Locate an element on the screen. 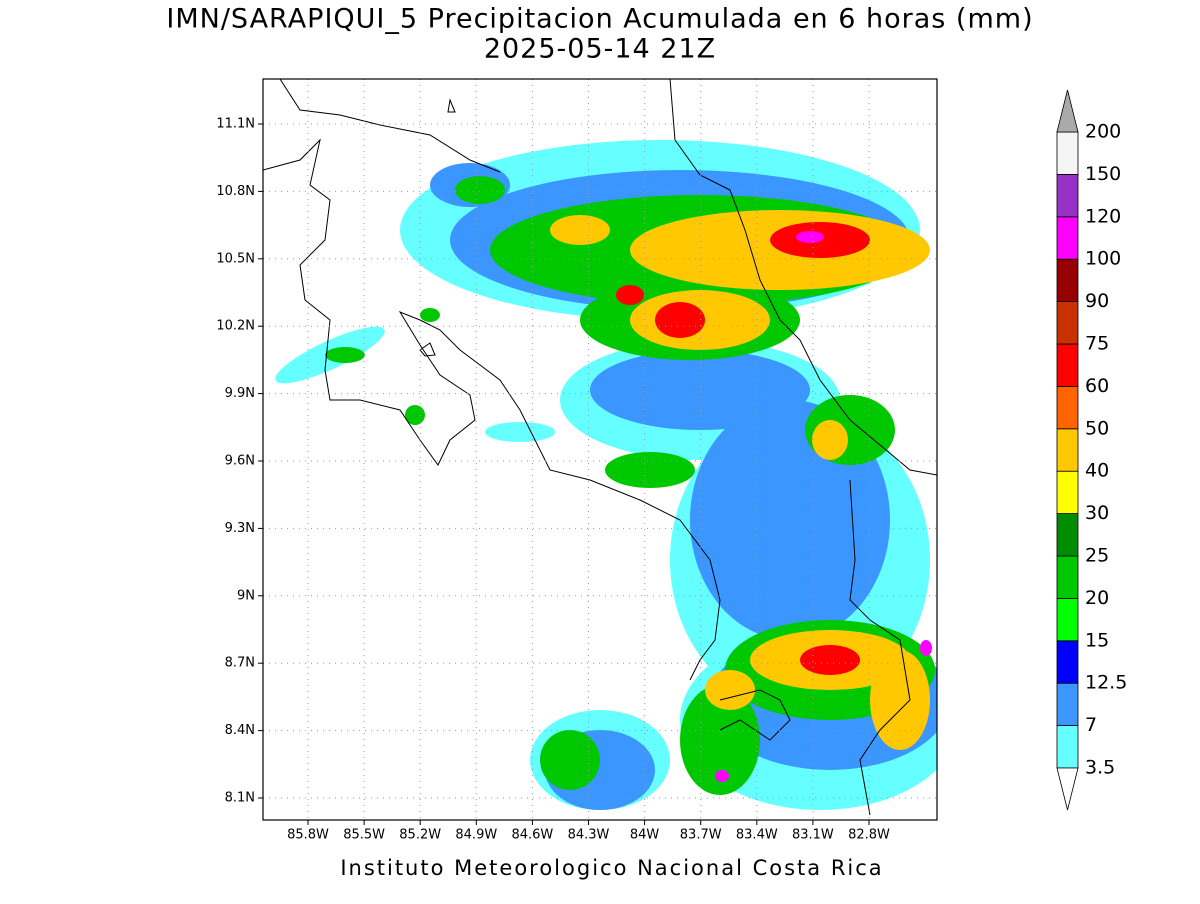  subtitle: 2025-05-14 21Z is located at coordinates (600, 49).